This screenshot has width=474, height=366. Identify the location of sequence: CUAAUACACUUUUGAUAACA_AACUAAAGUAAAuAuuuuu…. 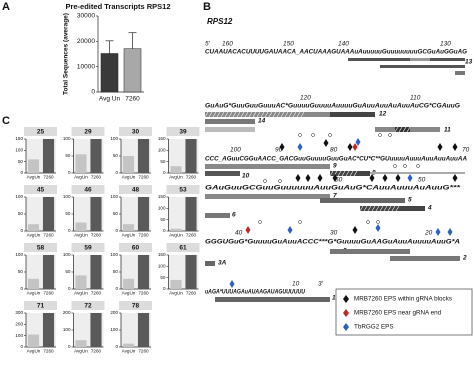
(336, 52).